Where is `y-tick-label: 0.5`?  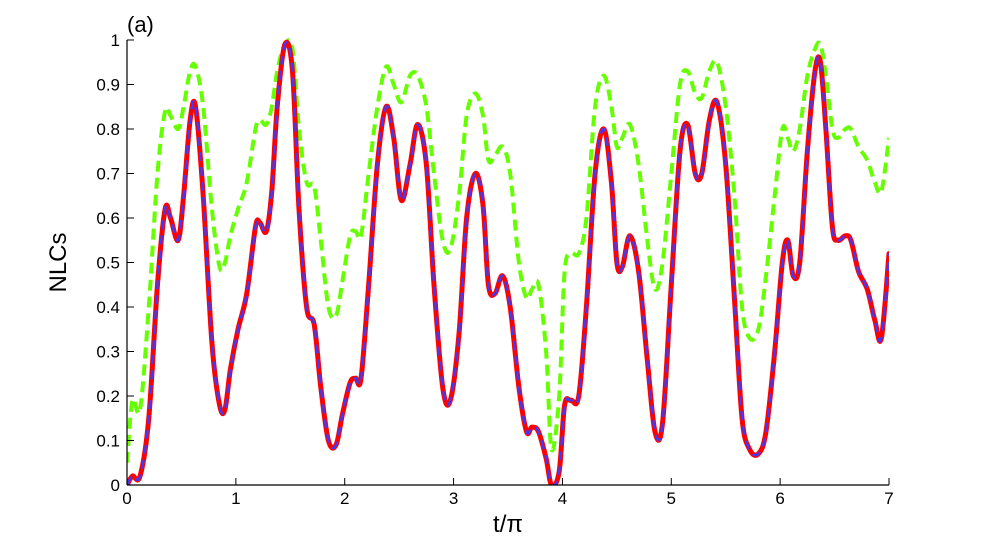 y-tick-label: 0.5 is located at coordinates (108, 263).